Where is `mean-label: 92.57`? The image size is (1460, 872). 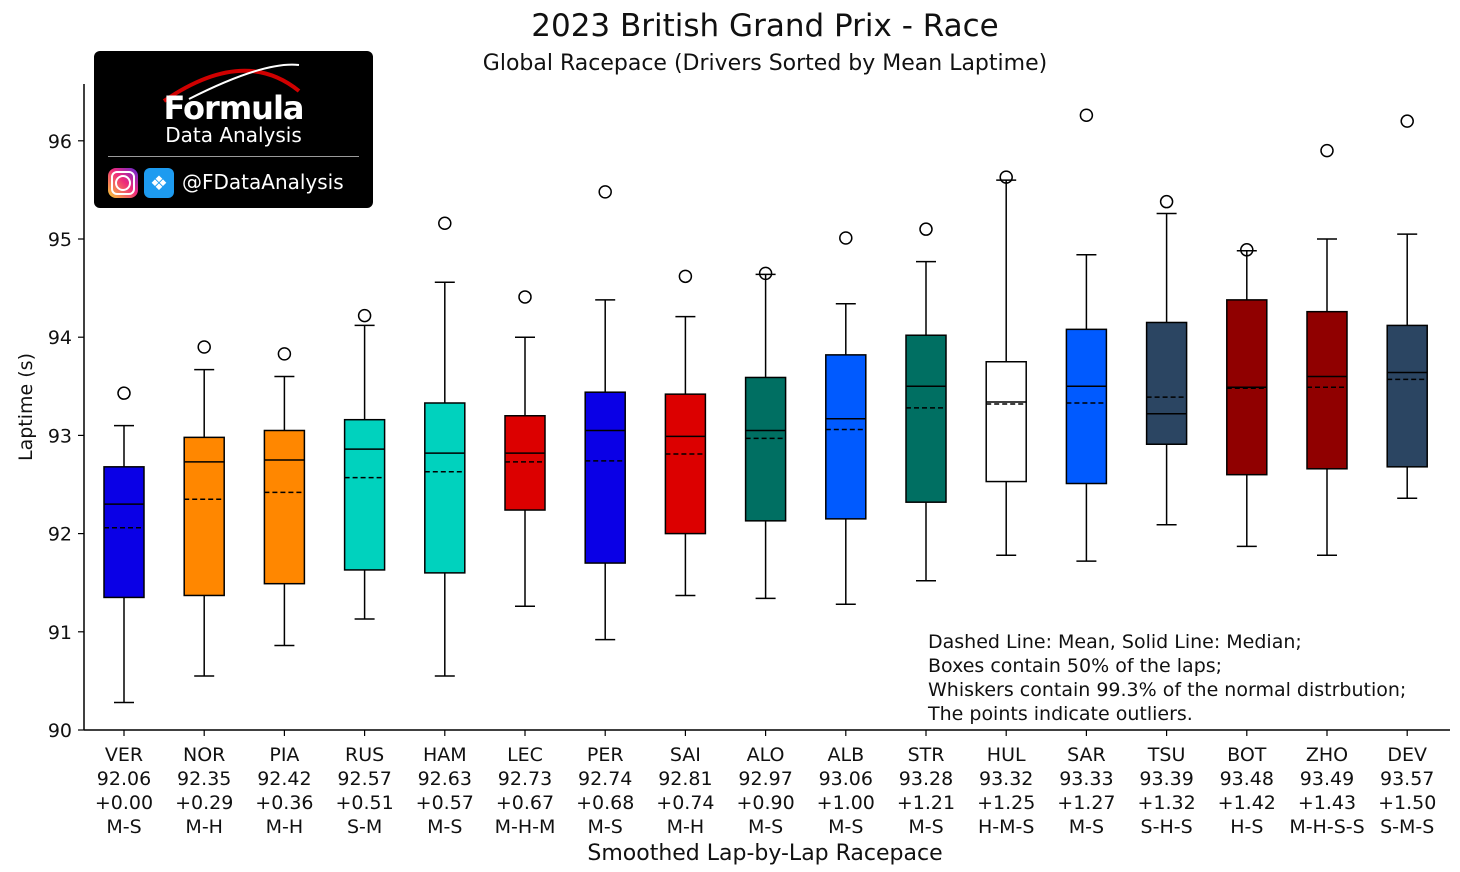 mean-label: 92.57 is located at coordinates (364, 779).